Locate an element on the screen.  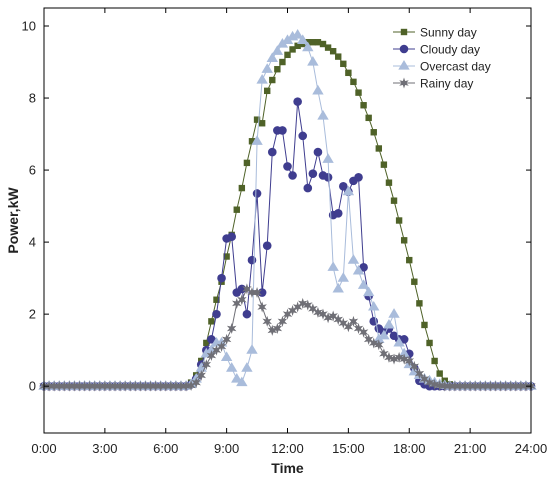
y-tick-label: 10 is located at coordinates (29, 26).